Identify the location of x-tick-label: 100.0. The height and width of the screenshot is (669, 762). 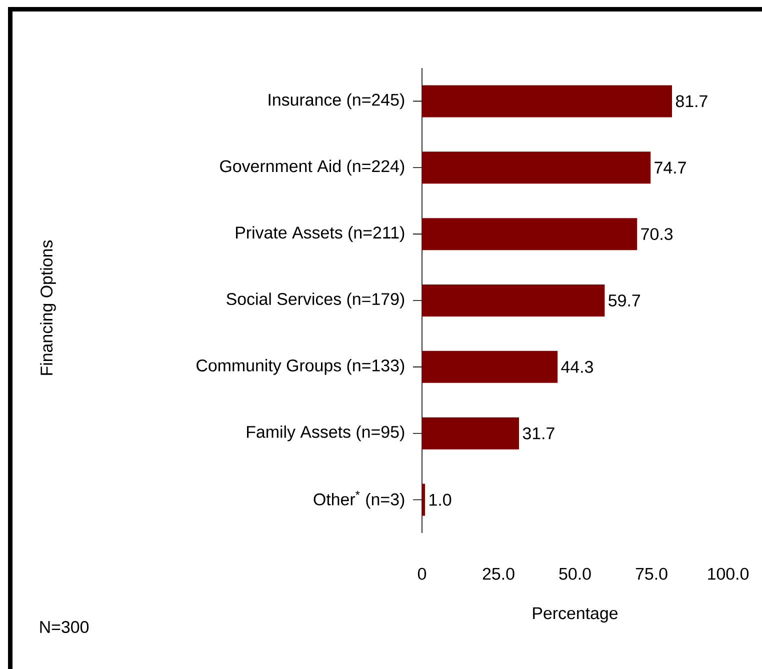
(728, 574).